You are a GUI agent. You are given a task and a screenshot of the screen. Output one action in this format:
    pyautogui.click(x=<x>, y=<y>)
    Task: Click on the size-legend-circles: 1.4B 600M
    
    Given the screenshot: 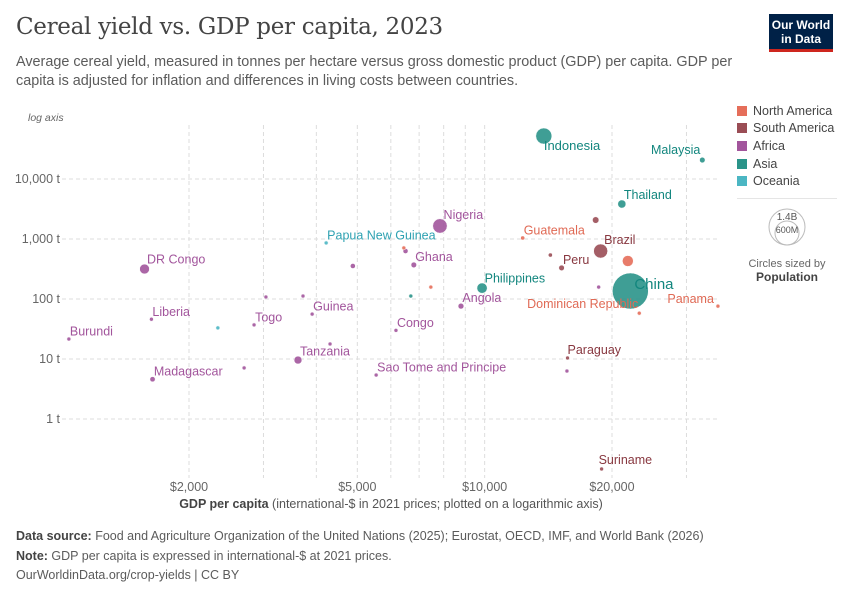 What is the action you would take?
    pyautogui.click(x=787, y=227)
    